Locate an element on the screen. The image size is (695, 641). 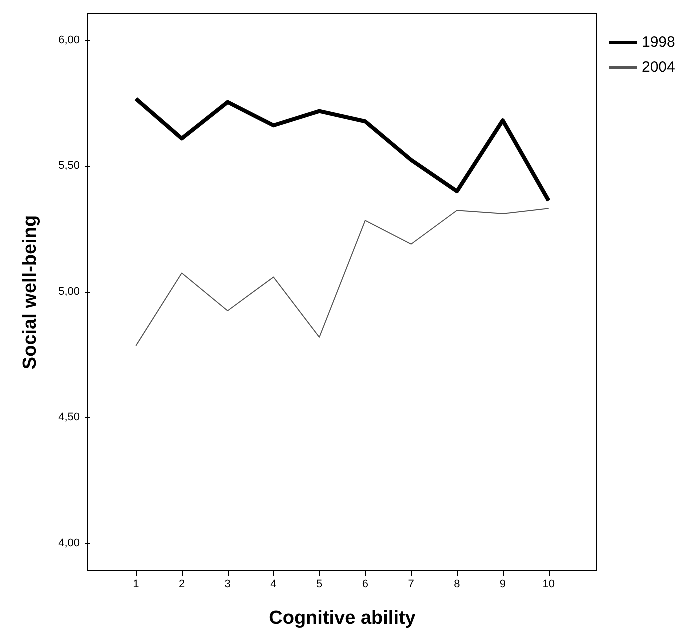
x-tick-label: 7 is located at coordinates (411, 584).